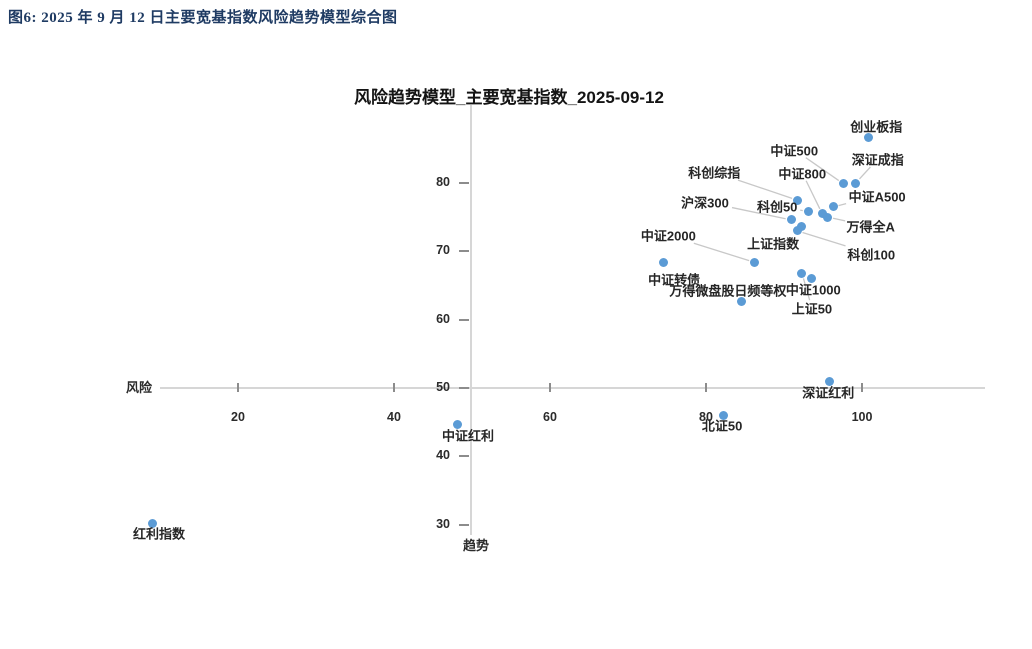  I want to click on scatter-point-label: 中证转债, so click(674, 280).